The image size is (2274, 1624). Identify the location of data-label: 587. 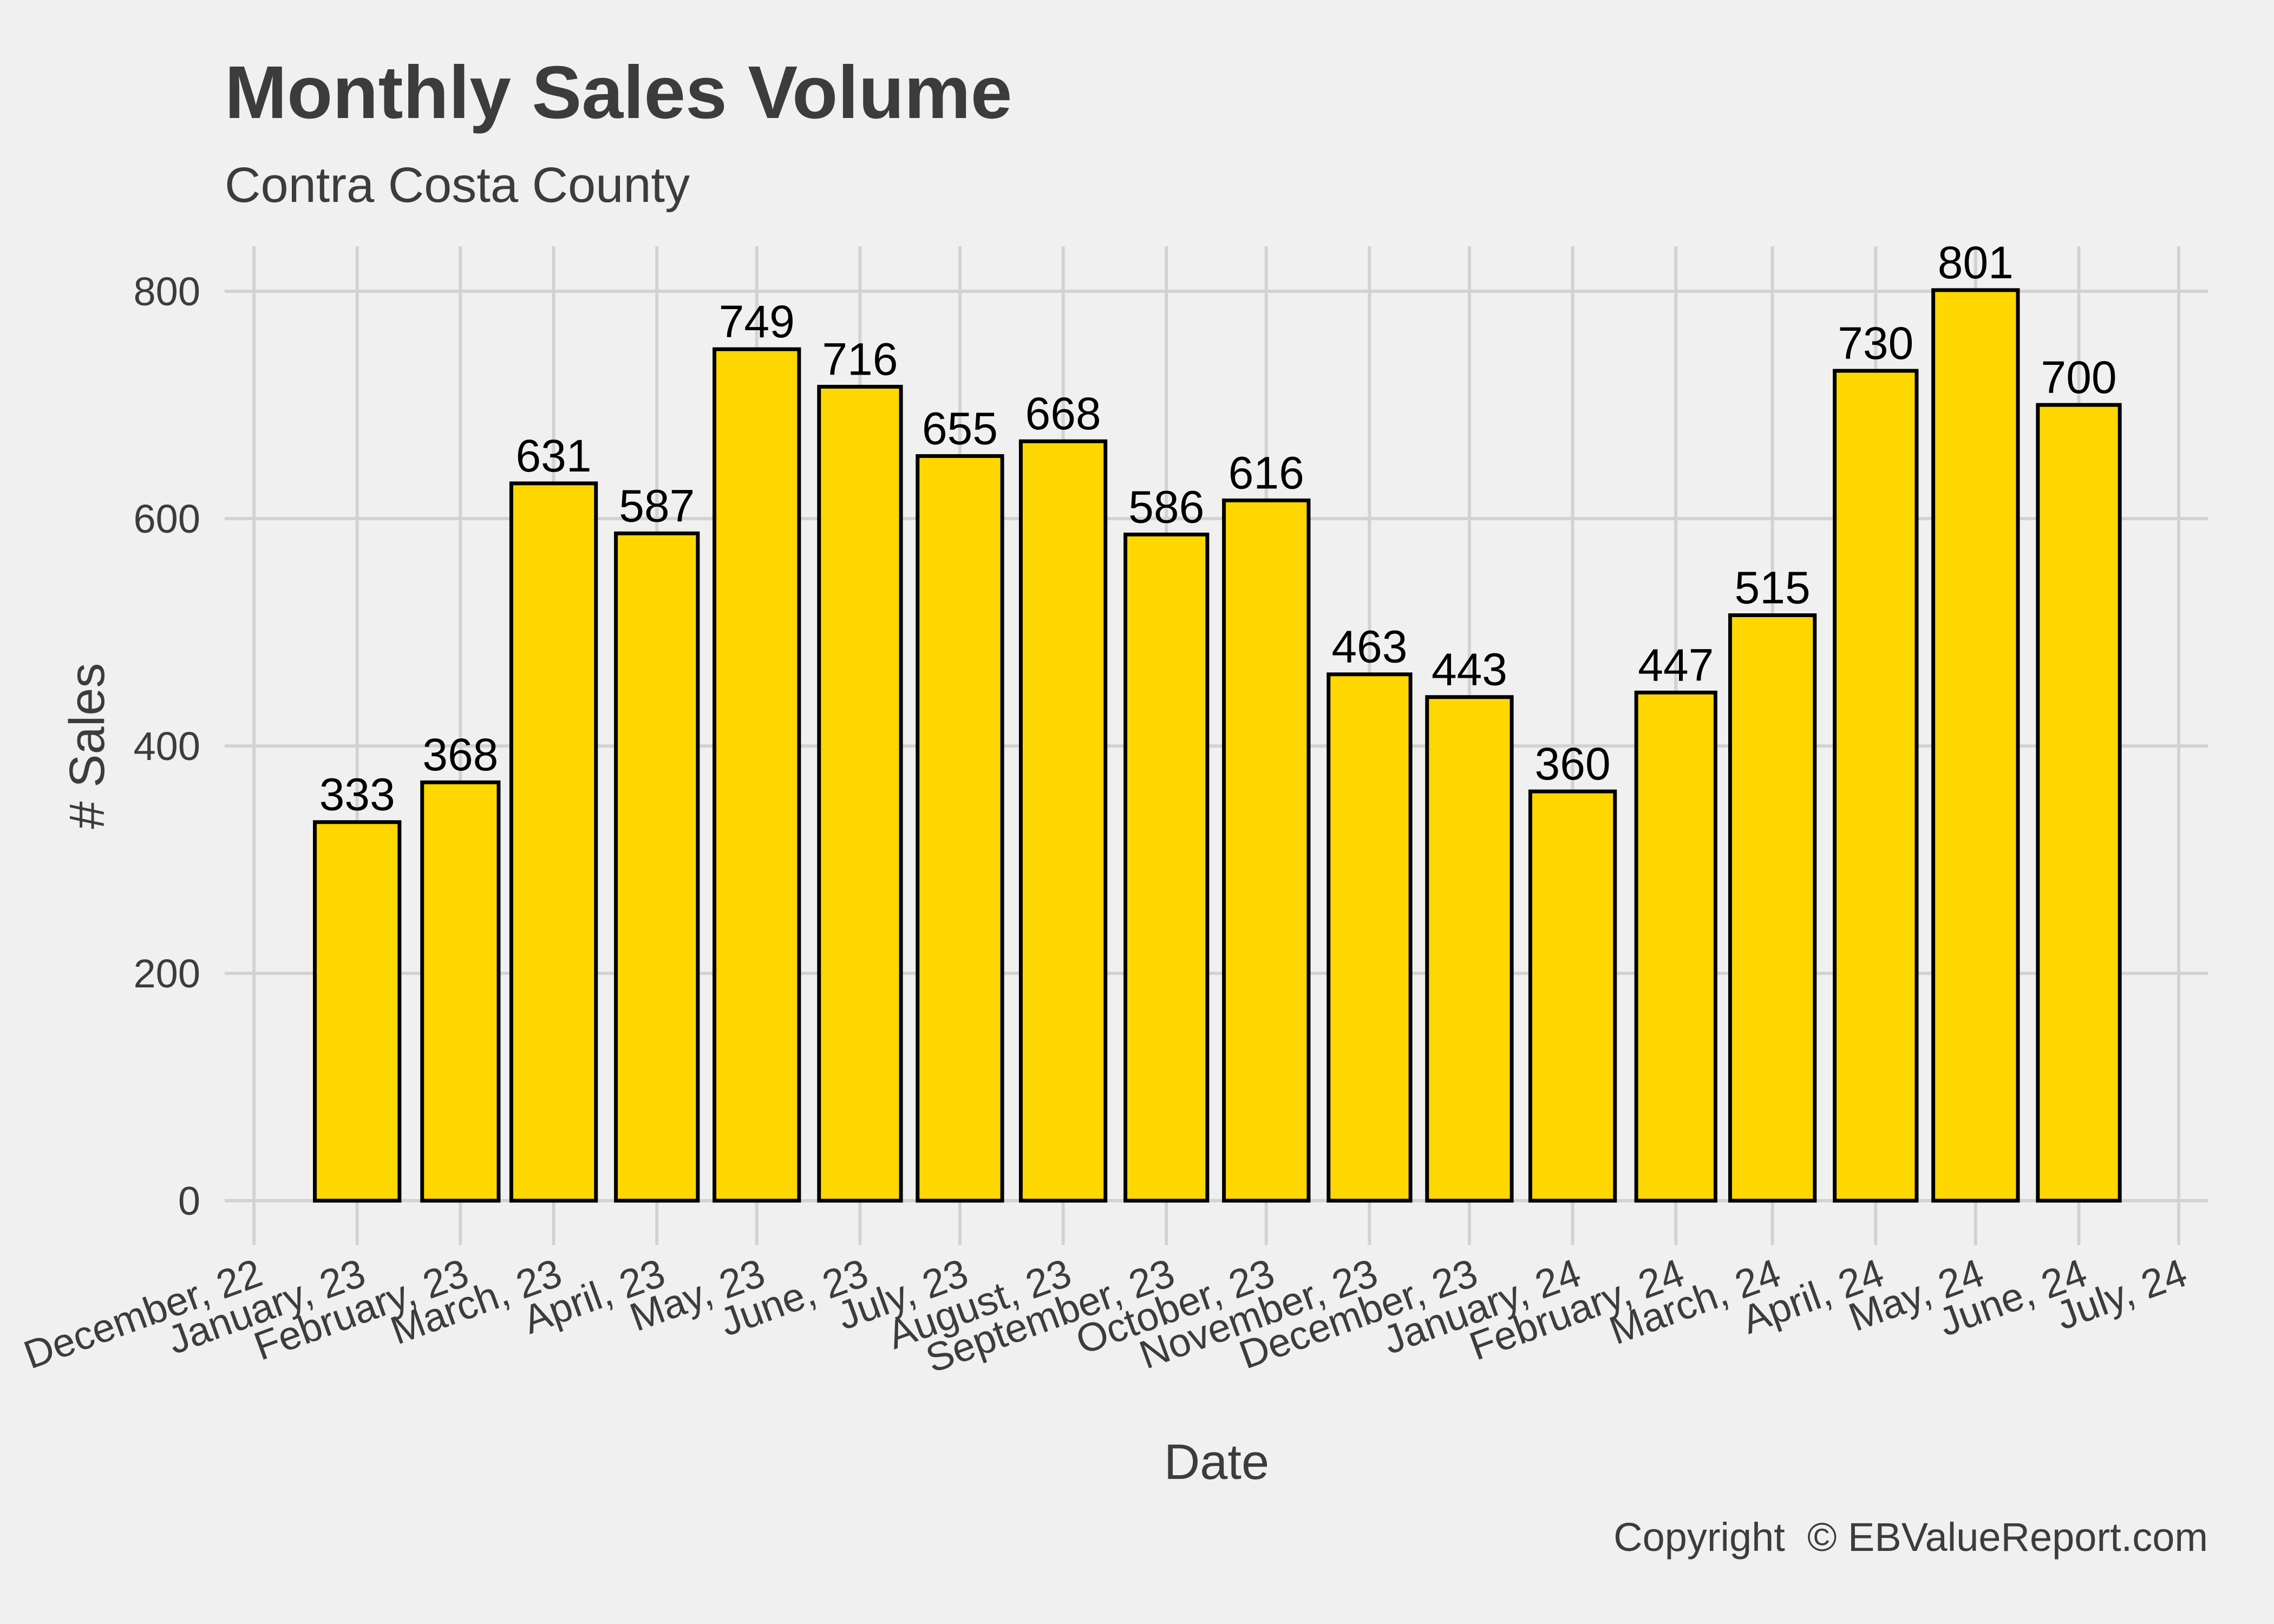
(657, 505).